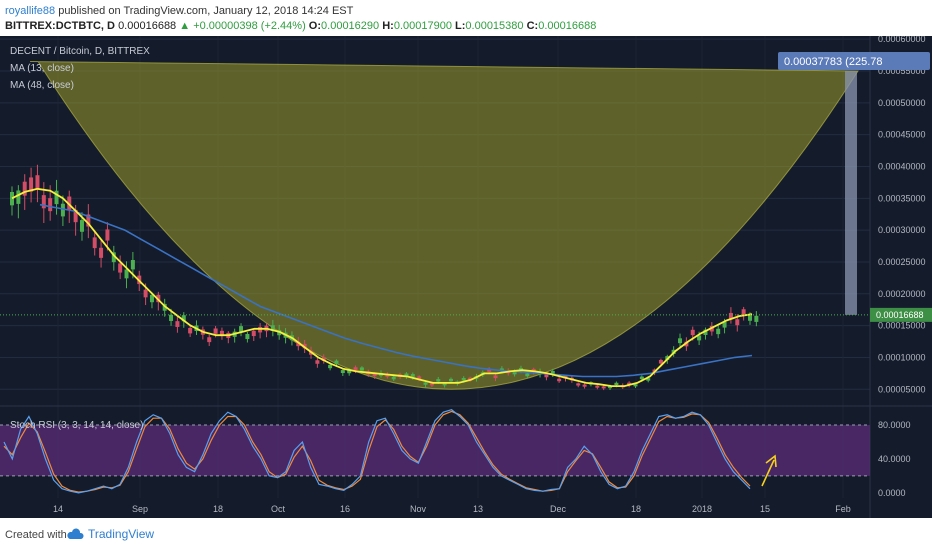 The image size is (932, 550). I want to click on measure-tag: 0.00037783 (225.78, so click(854, 61).